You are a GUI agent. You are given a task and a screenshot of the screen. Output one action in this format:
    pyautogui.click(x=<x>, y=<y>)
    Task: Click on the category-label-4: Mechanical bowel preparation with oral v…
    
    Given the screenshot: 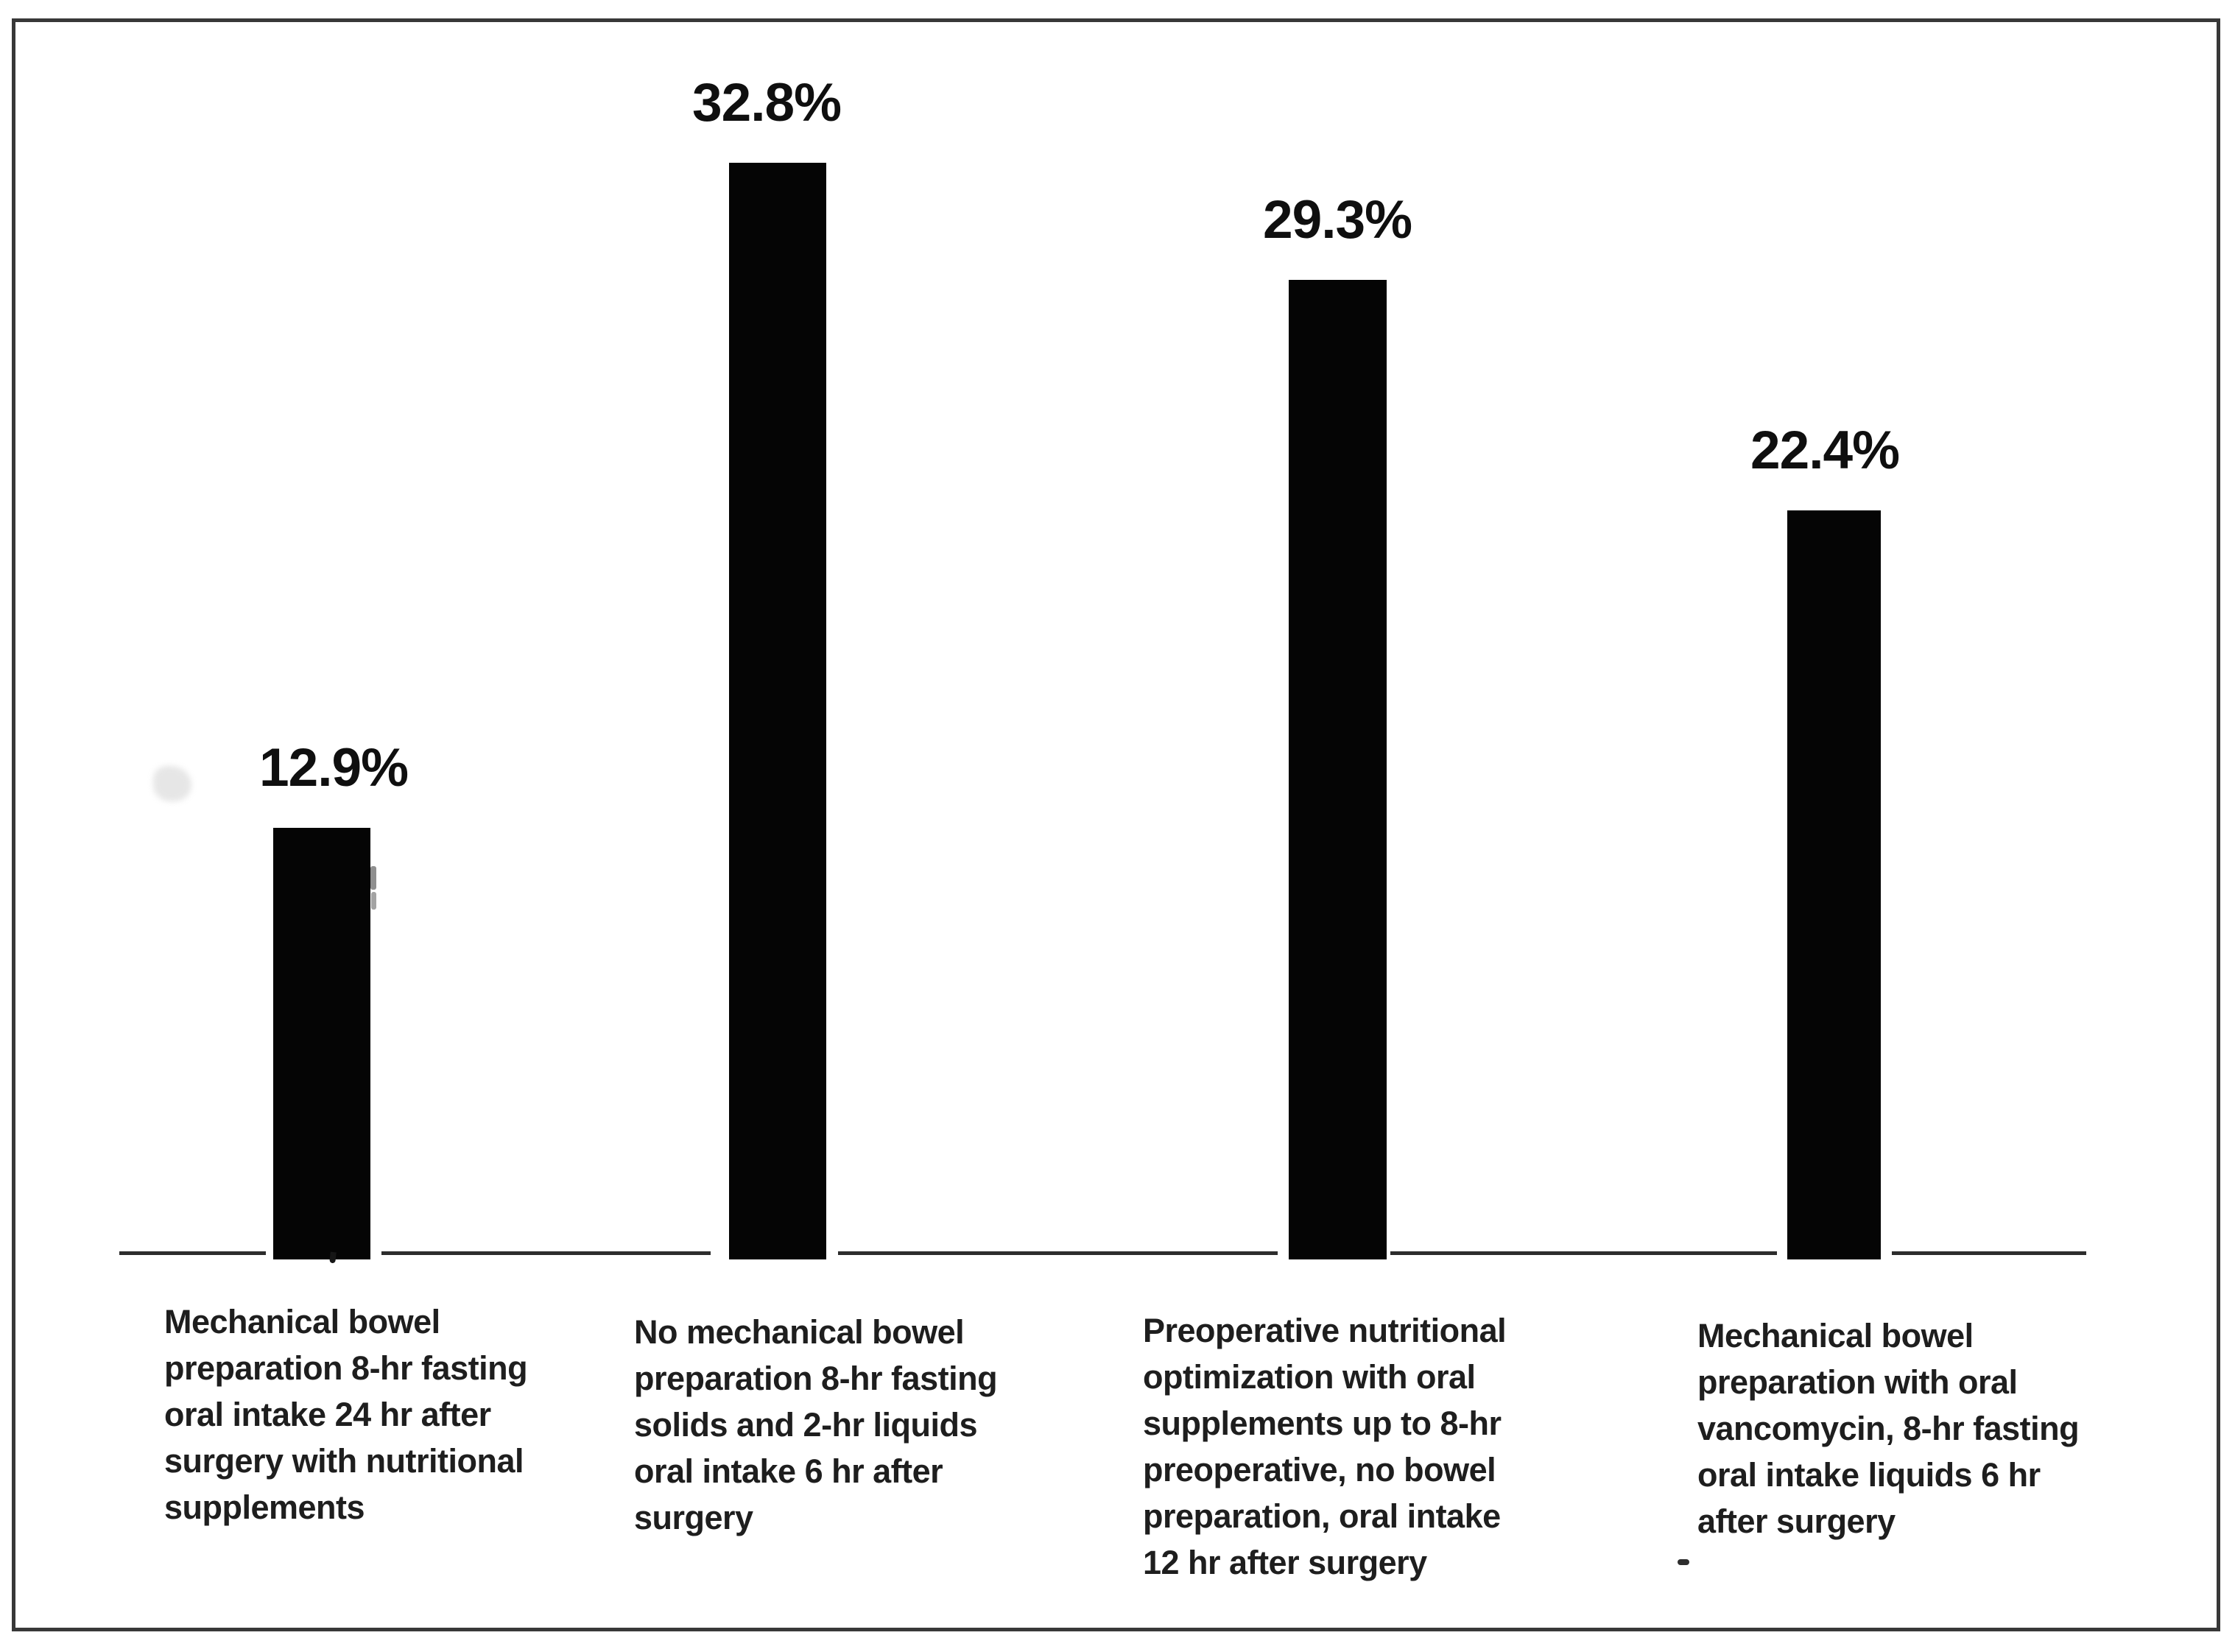 What is the action you would take?
    pyautogui.click(x=1888, y=1428)
    